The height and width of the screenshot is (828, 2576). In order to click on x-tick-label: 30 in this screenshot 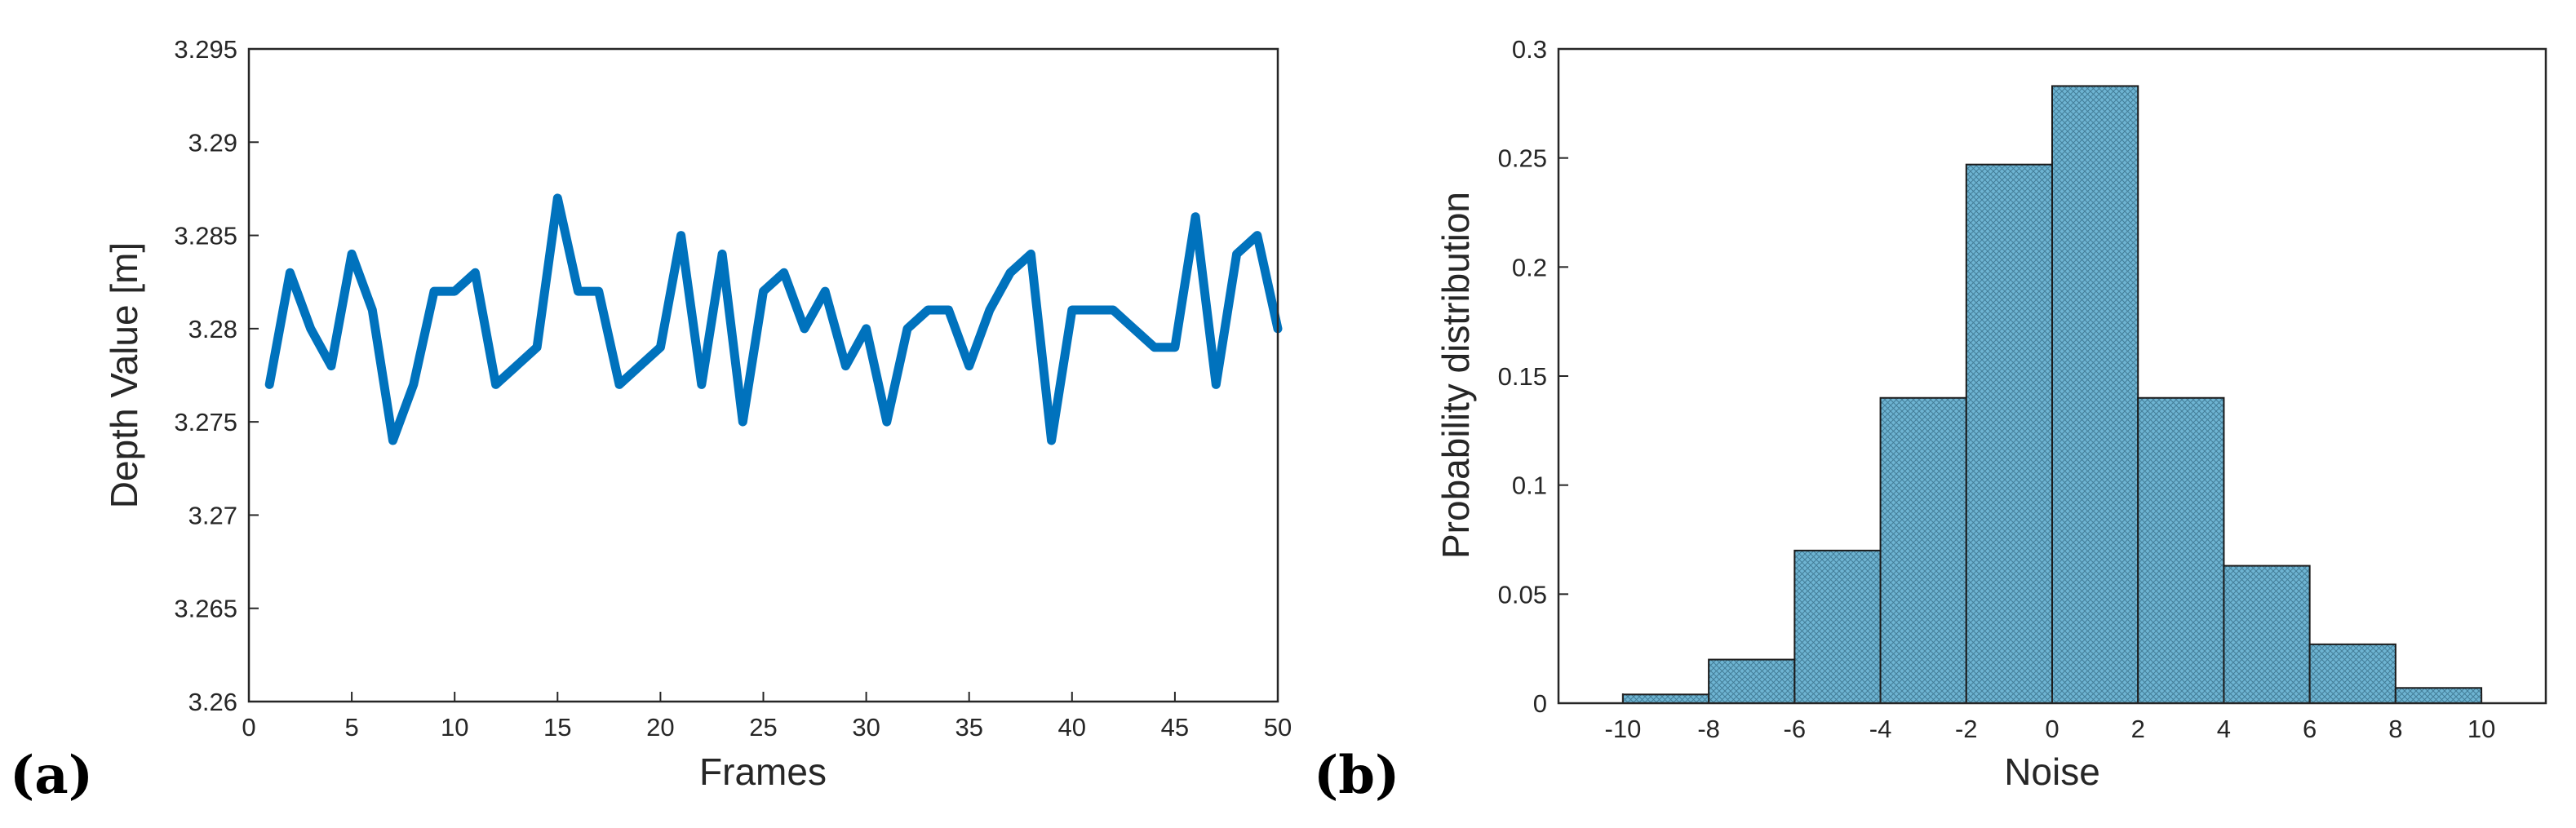, I will do `click(866, 727)`.